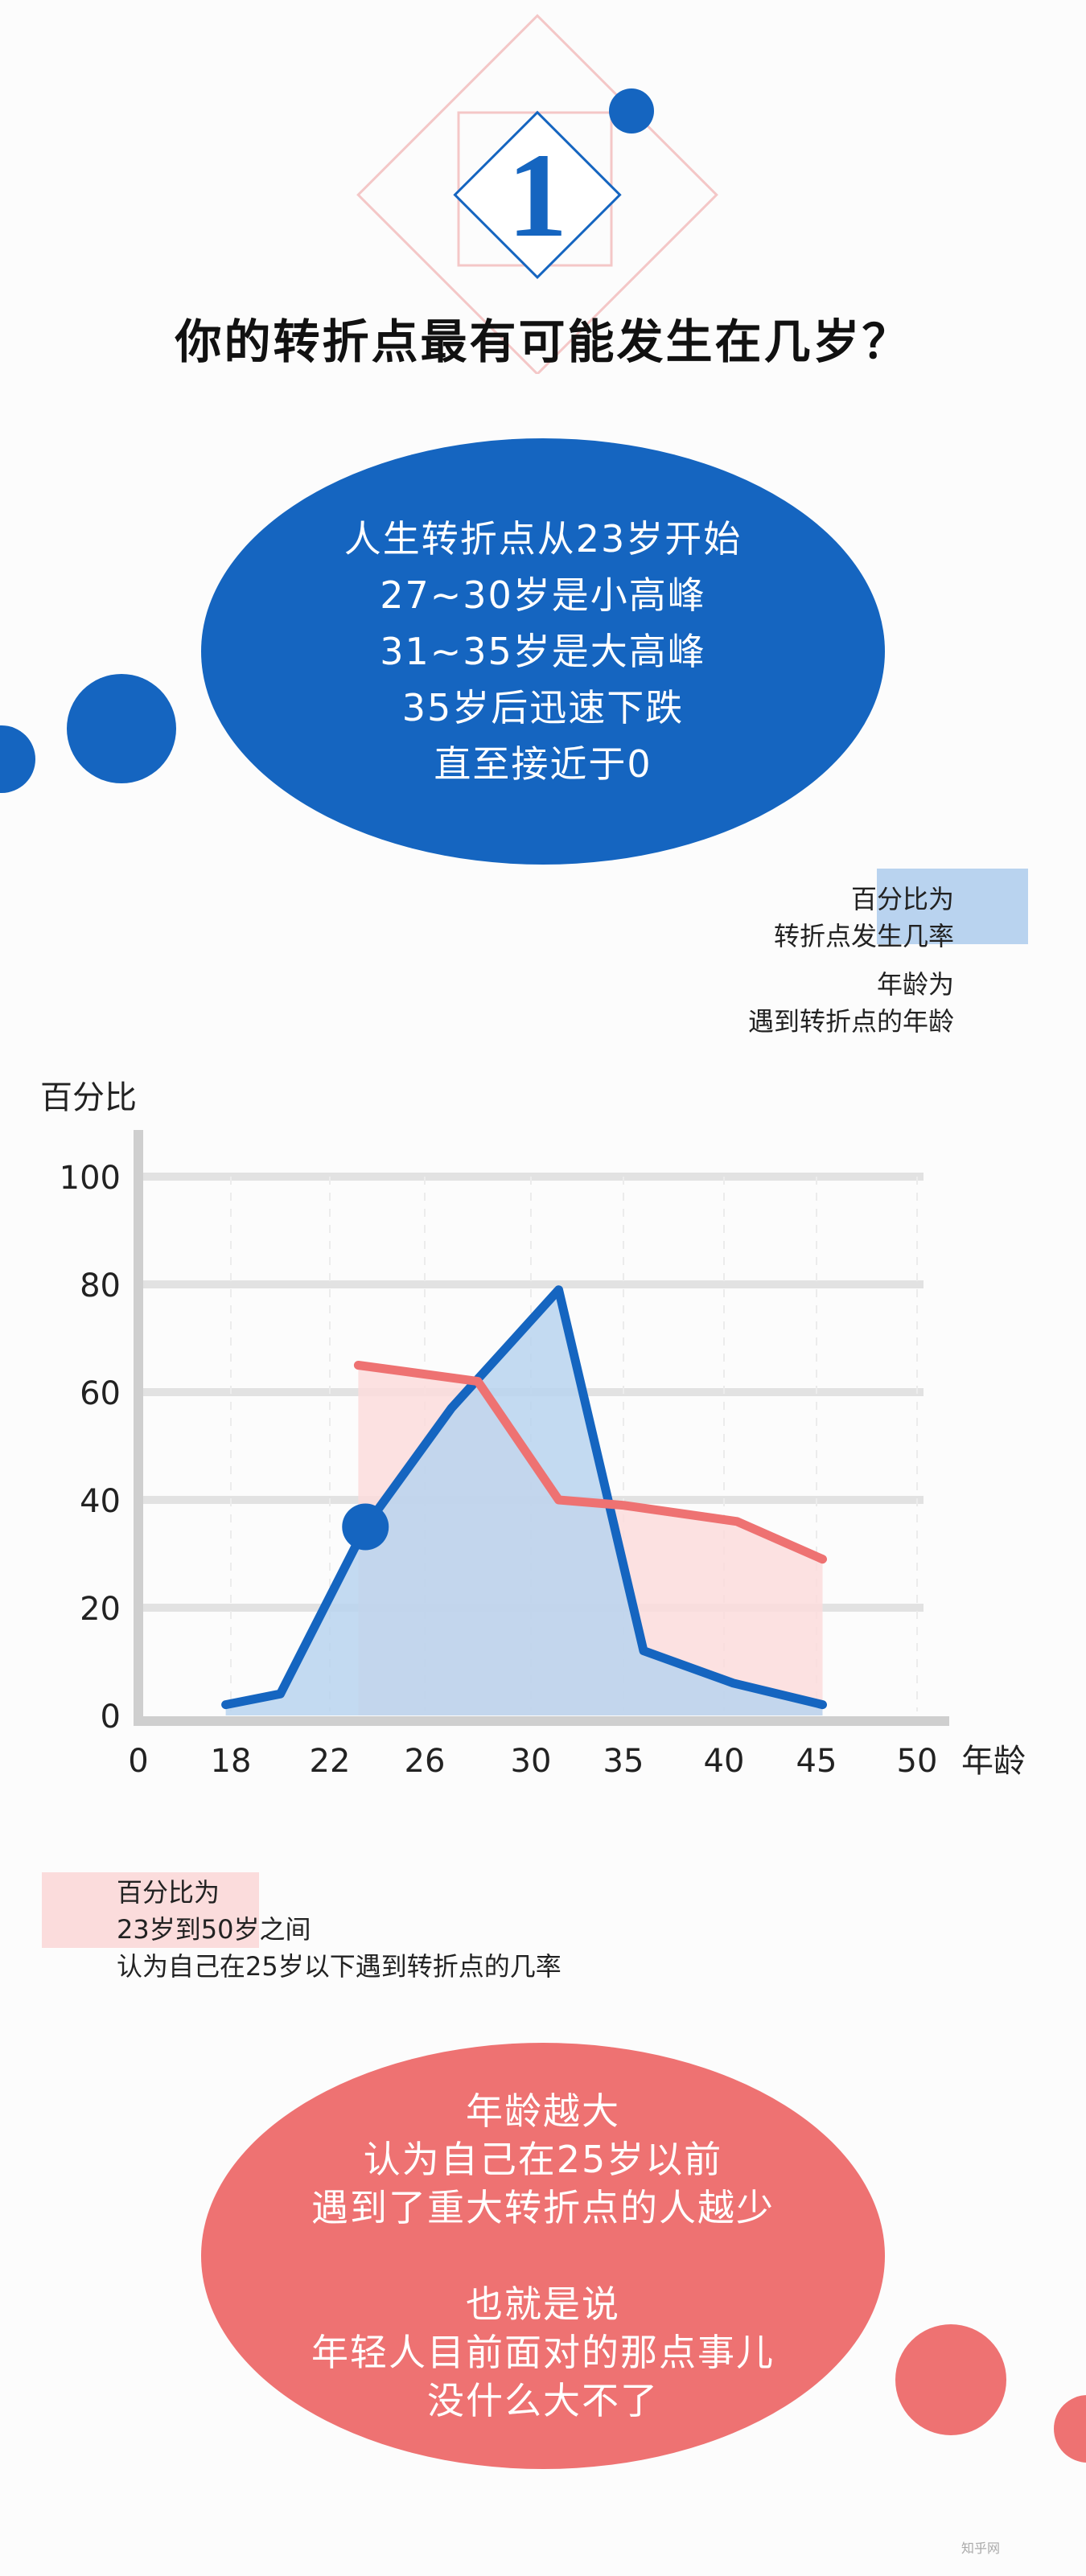 This screenshot has width=1086, height=2576. What do you see at coordinates (543, 595) in the screenshot?
I see `summary-line: 27~30岁是小高峰` at bounding box center [543, 595].